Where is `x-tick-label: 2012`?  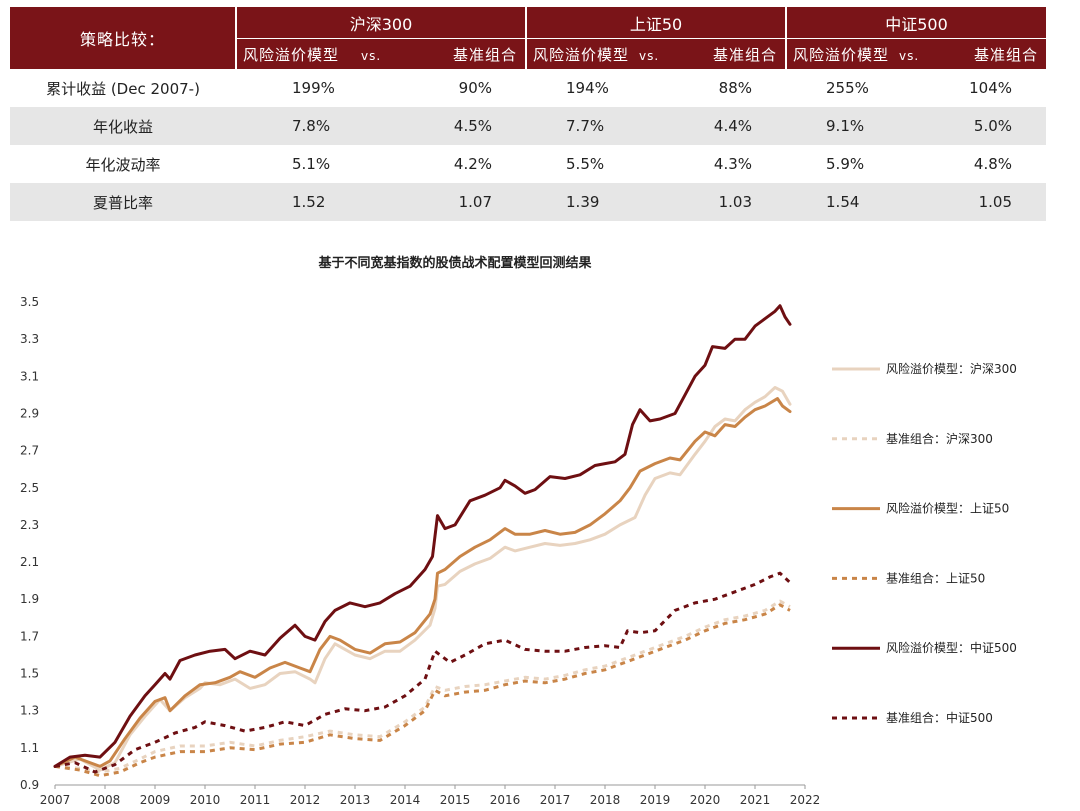
x-tick-label: 2012 is located at coordinates (305, 800).